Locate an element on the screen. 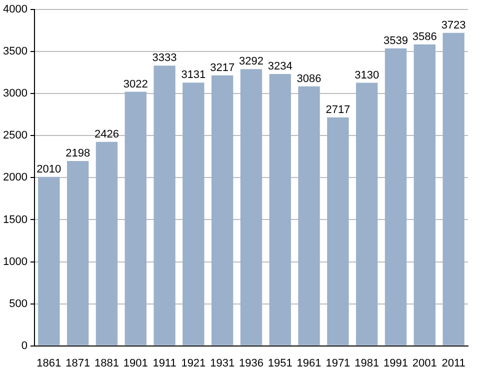  x-tick-label: 1971 is located at coordinates (338, 363).